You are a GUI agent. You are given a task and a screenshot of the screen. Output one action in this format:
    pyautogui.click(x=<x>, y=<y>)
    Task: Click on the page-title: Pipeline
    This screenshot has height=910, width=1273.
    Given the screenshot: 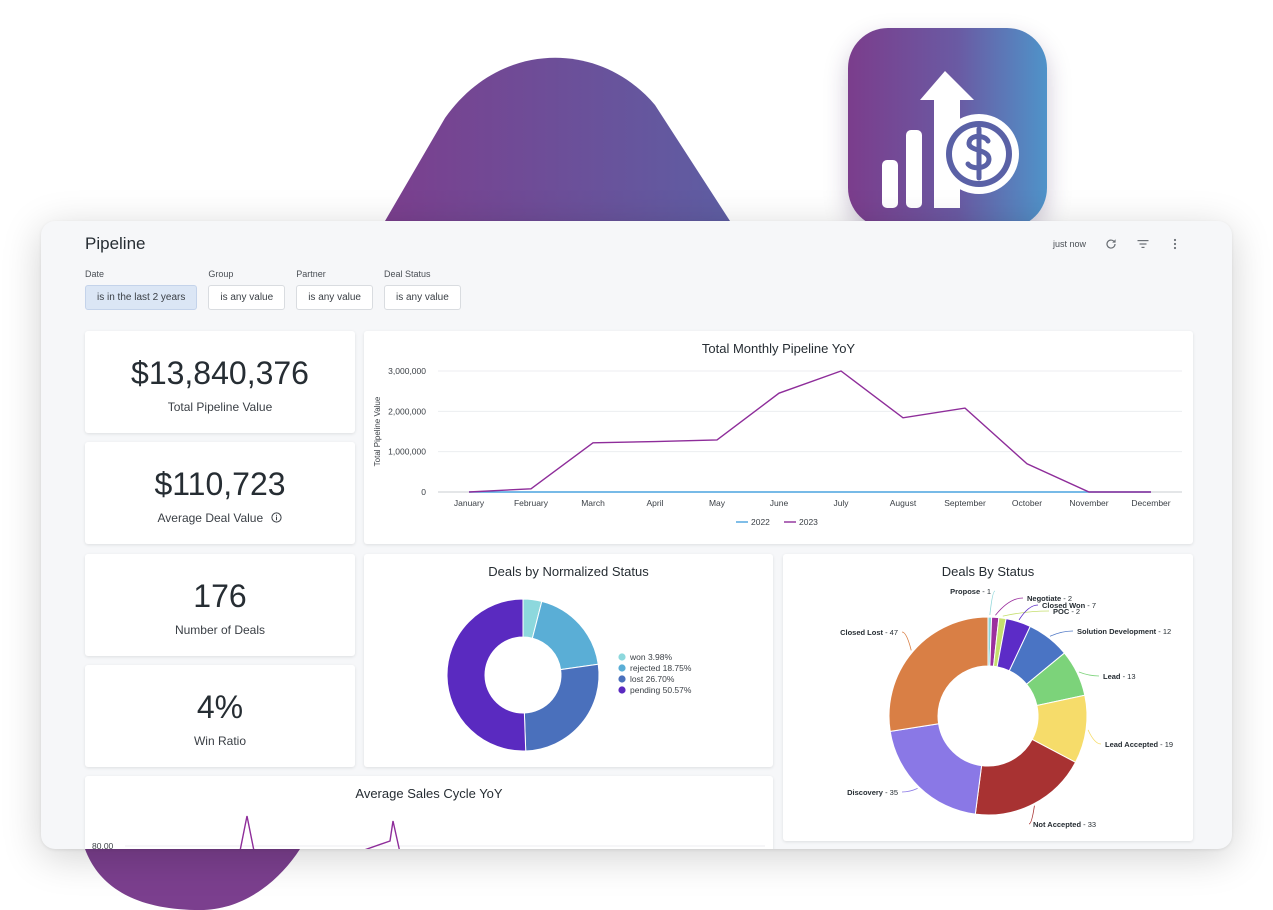 What is the action you would take?
    pyautogui.click(x=115, y=243)
    